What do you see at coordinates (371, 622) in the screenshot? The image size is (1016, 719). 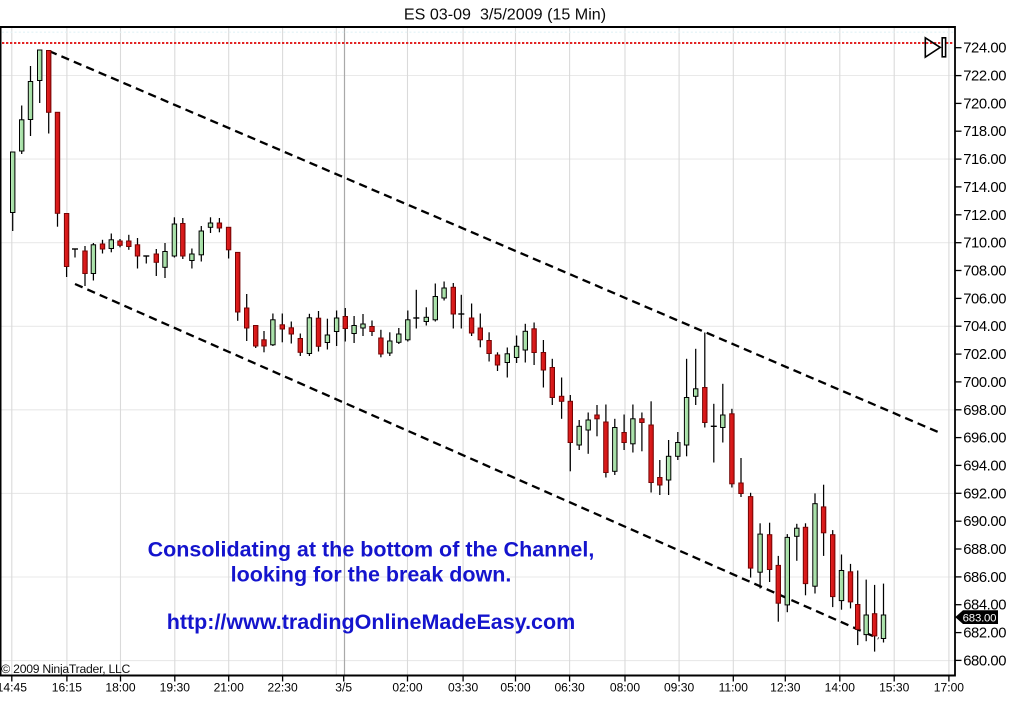 I see `svg-text:http://www.tradingOnlineMadeEa: http://www.tradingOnlineMadeEasy.com` at bounding box center [371, 622].